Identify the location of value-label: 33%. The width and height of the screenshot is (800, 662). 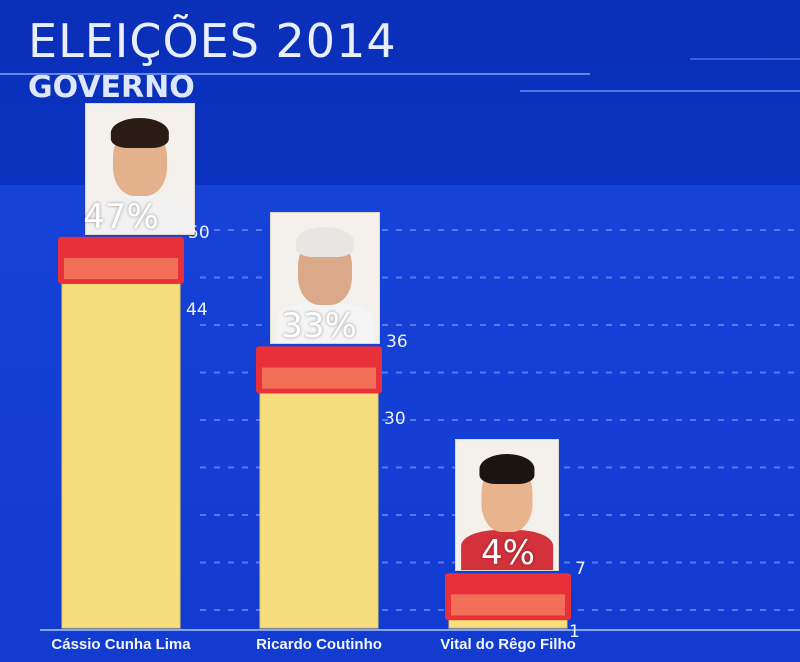
(319, 326).